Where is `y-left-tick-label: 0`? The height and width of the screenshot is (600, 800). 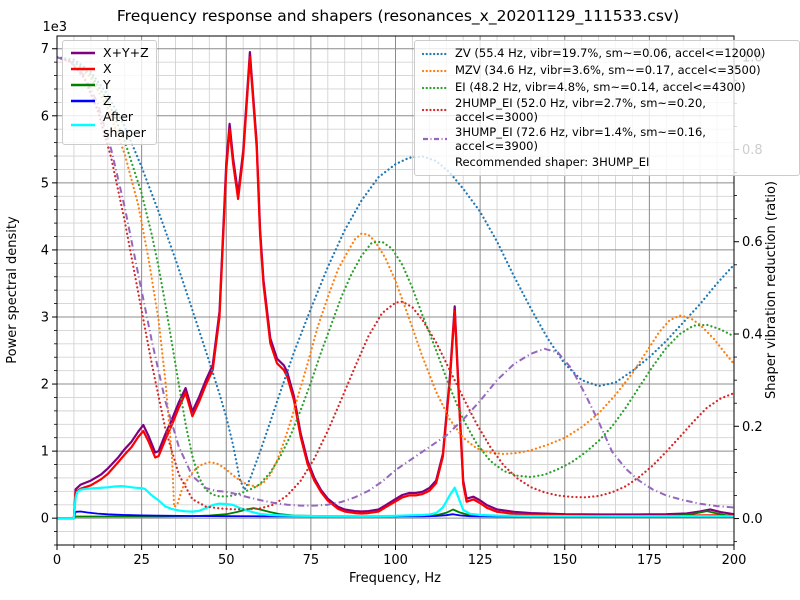 y-left-tick-label: 0 is located at coordinates (45, 519).